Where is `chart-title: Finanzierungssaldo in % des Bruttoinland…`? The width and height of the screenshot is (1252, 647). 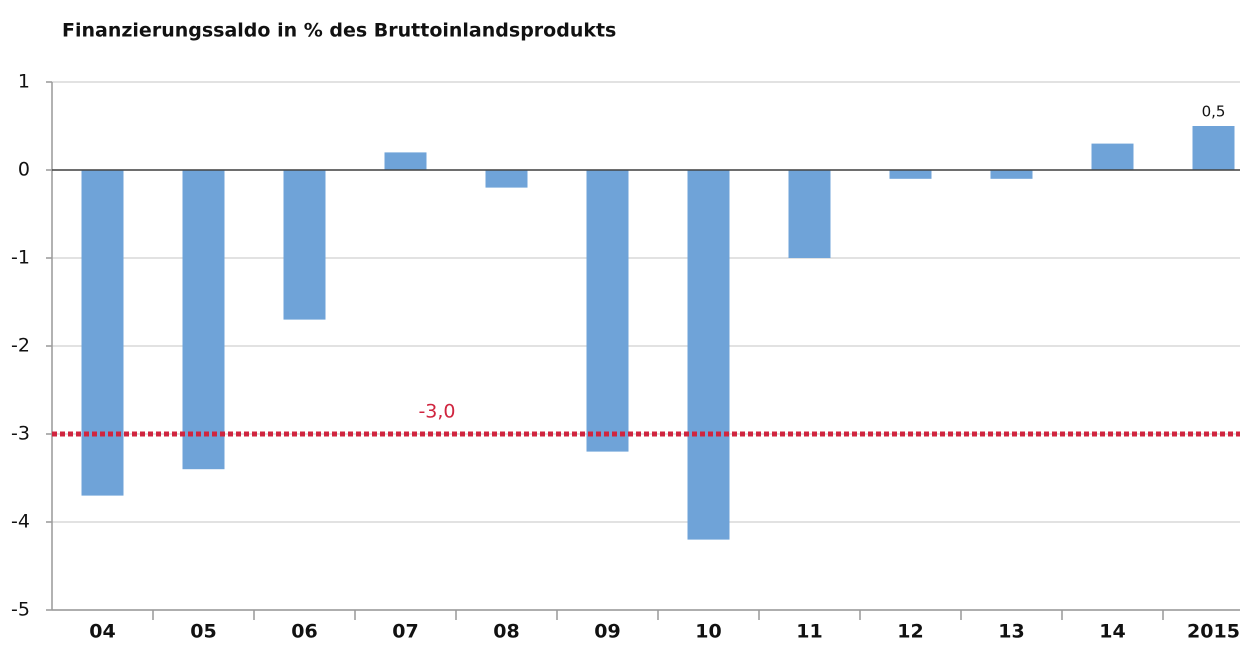 chart-title: Finanzierungssaldo in % des Bruttoinland… is located at coordinates (339, 31).